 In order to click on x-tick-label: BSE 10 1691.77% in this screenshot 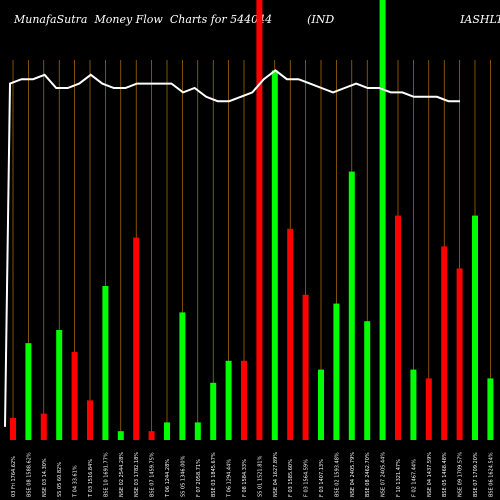, I will do `click(106, 474)`.